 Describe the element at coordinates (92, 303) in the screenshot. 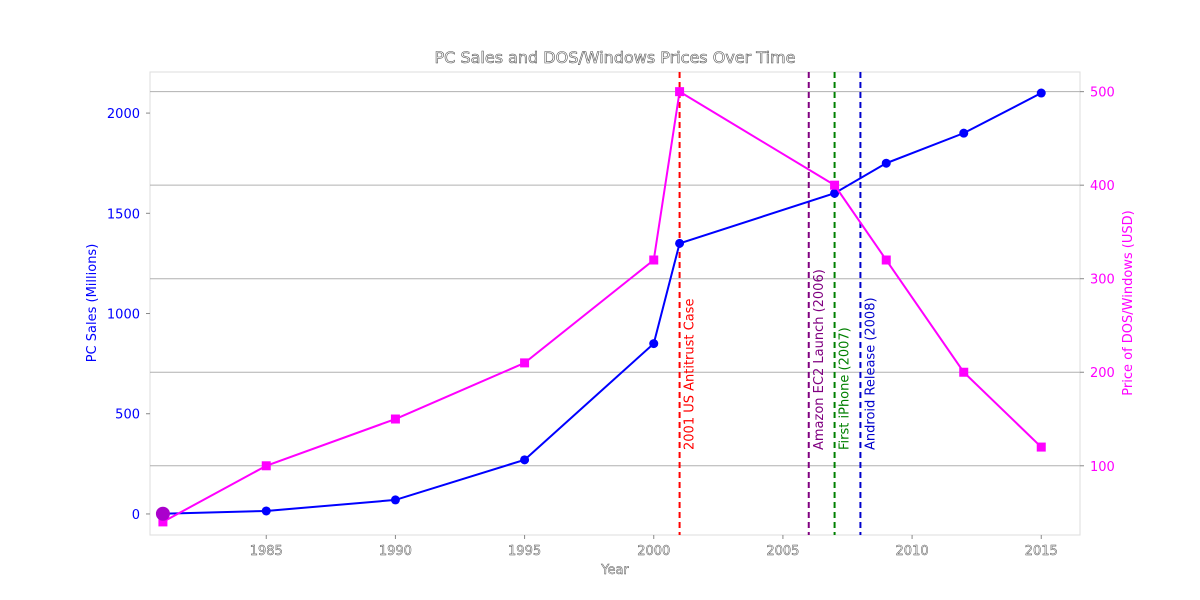

I see `y-axis-left-label: PC Sales (Millions)` at that location.